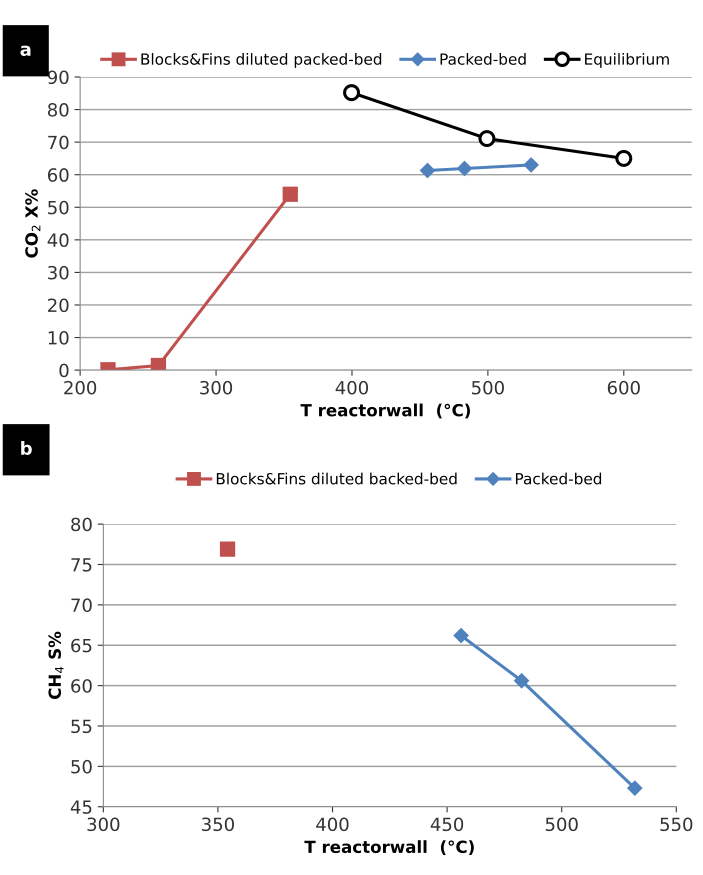 This screenshot has height=875, width=703. Describe the element at coordinates (218, 824) in the screenshot. I see `x-tick-label: 350` at that location.